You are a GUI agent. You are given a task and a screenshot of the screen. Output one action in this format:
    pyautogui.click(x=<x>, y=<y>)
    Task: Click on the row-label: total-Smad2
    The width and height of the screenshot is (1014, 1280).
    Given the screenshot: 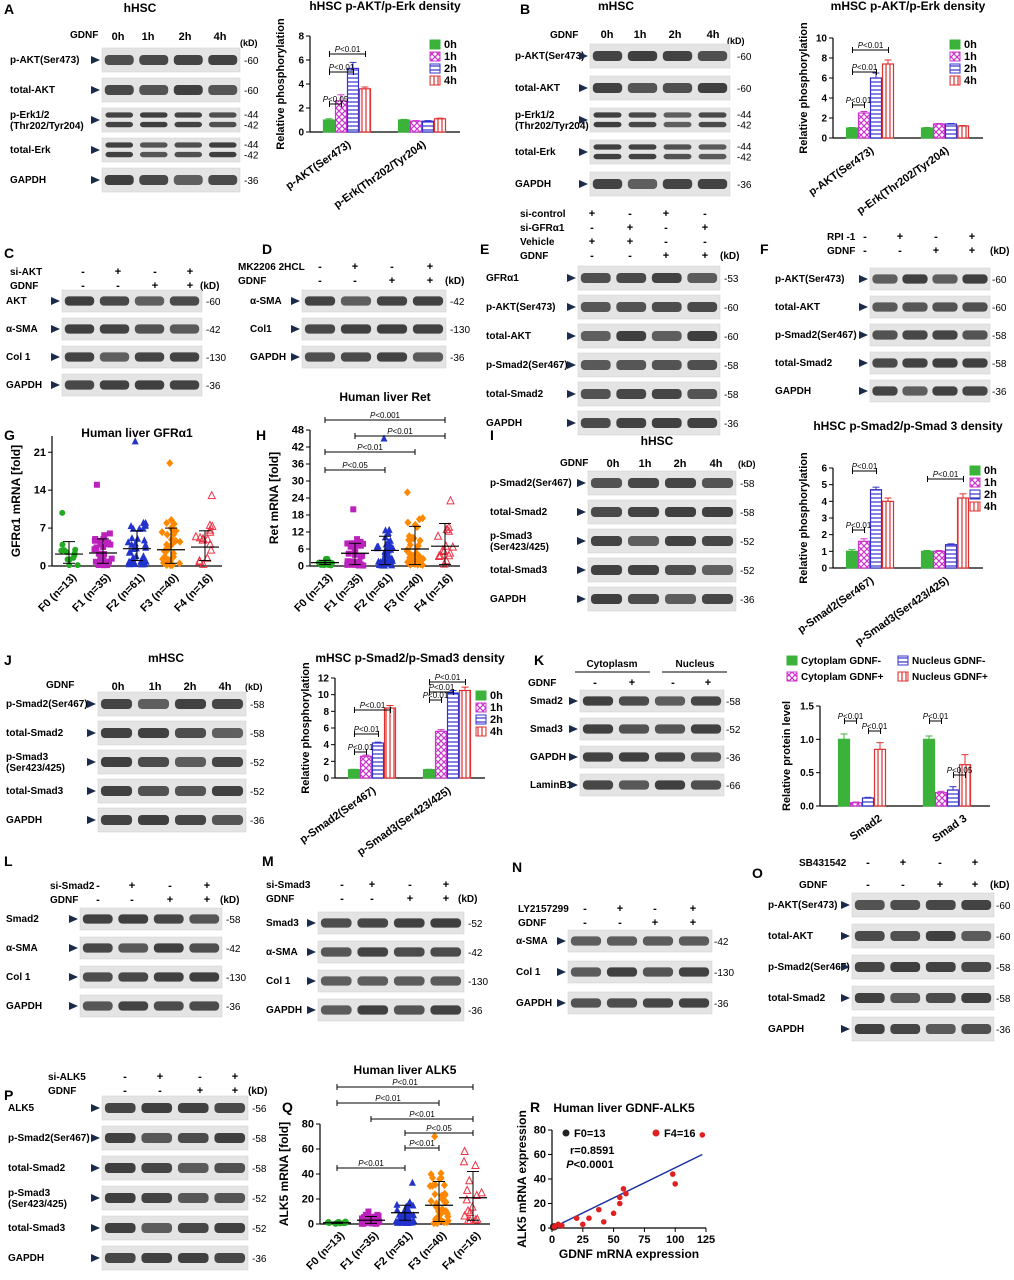 What is the action you would take?
    pyautogui.click(x=797, y=998)
    